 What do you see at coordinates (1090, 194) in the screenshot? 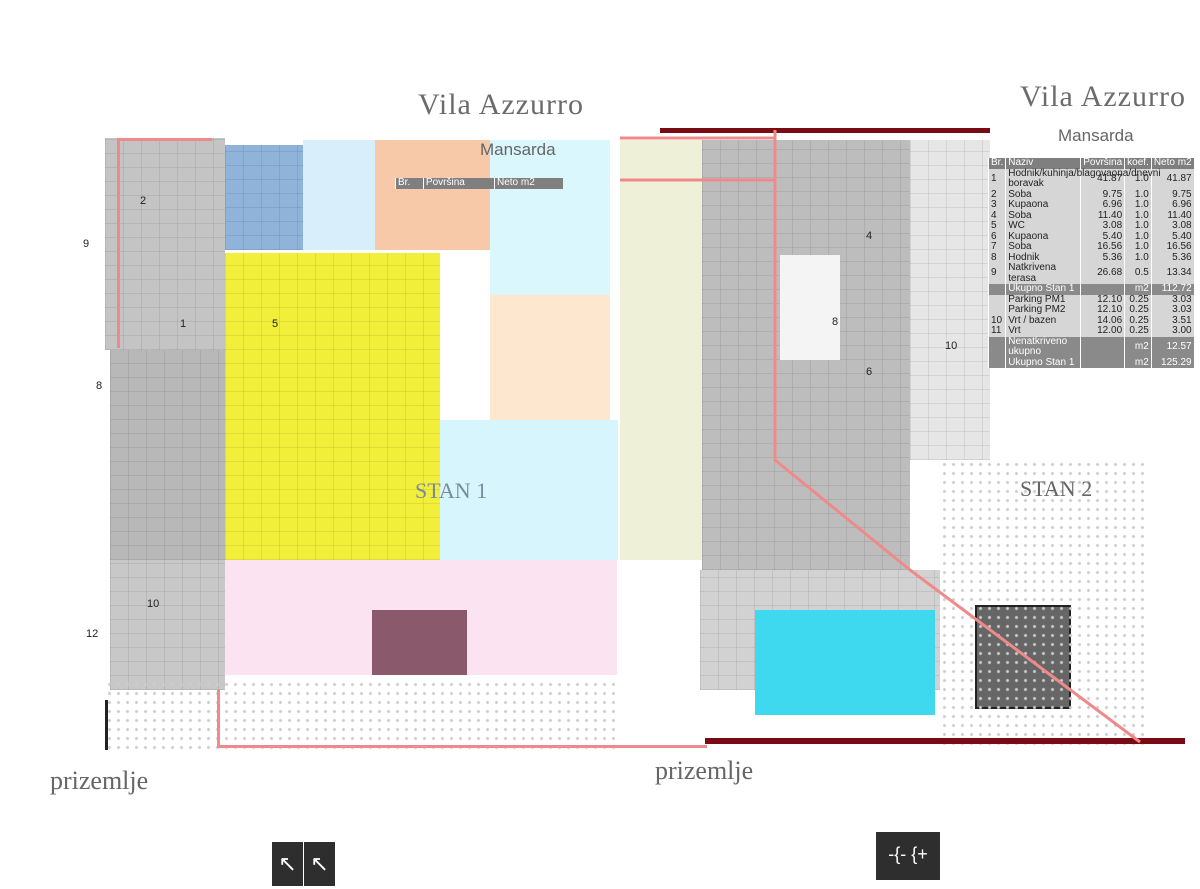
I see `table-row: 2 Soba 9.75 1.0 9.75` at bounding box center [1090, 194].